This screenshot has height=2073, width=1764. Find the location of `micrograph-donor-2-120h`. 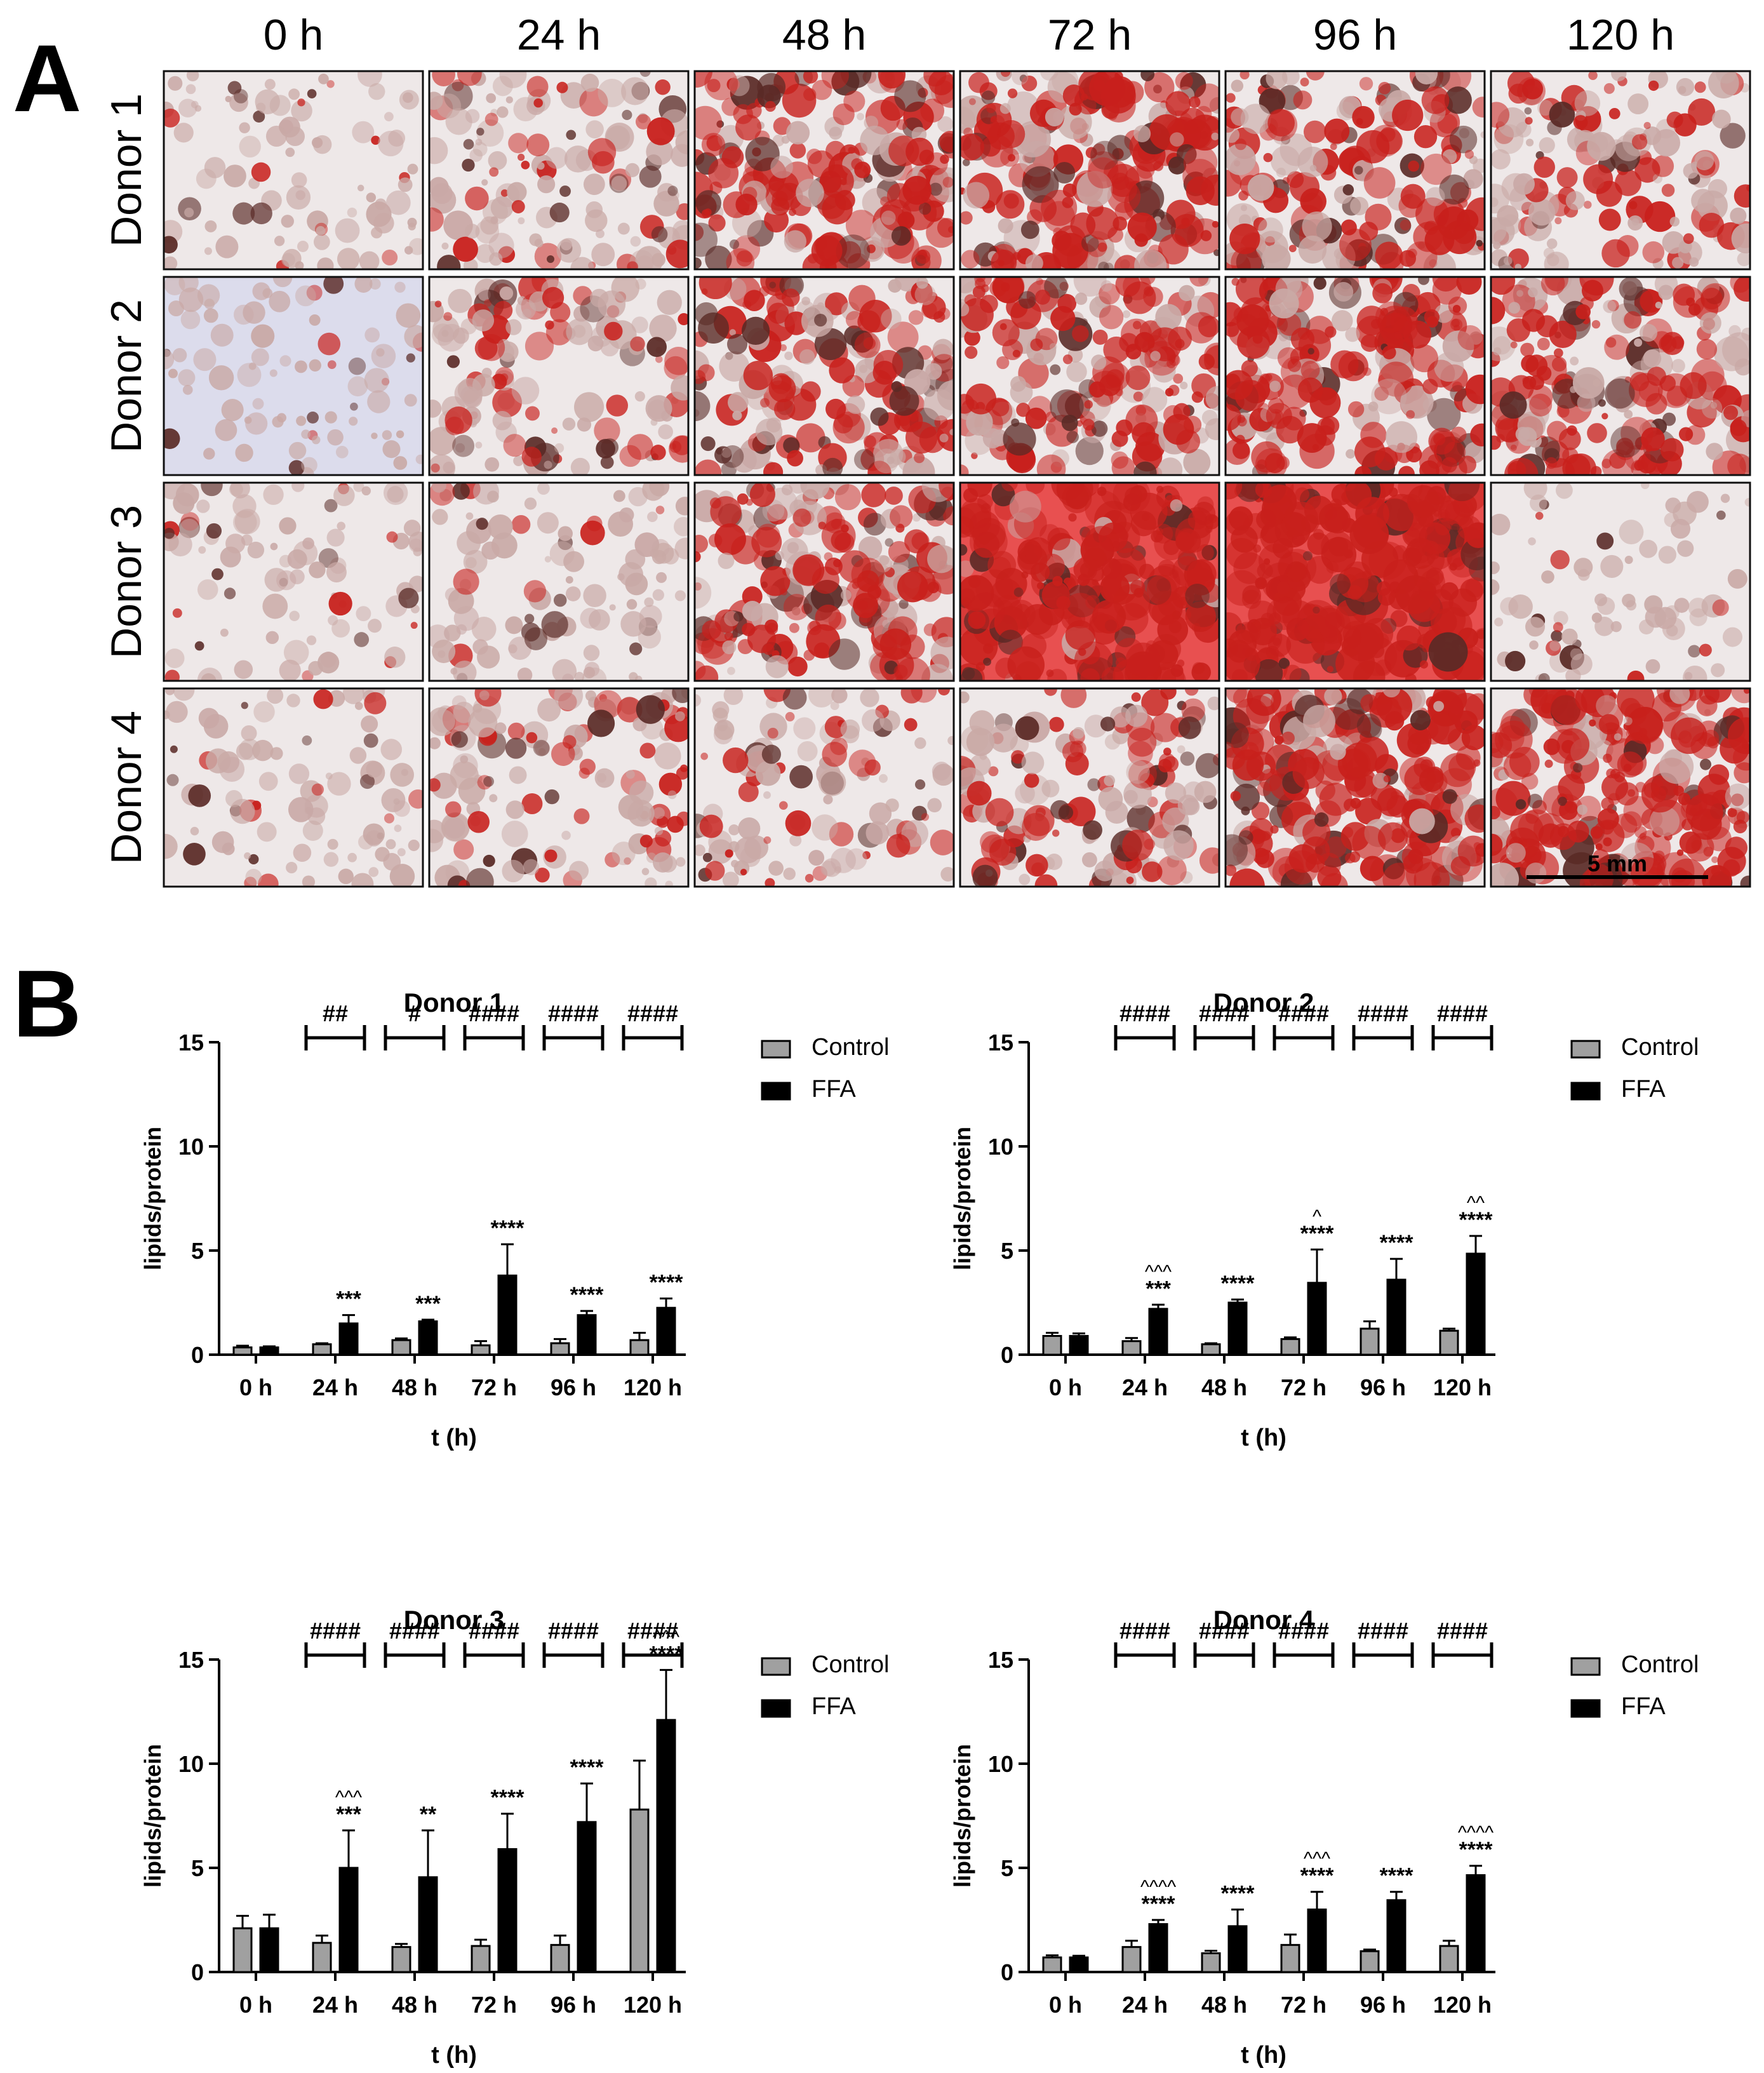

micrograph-donor-2-120h is located at coordinates (1620, 376).